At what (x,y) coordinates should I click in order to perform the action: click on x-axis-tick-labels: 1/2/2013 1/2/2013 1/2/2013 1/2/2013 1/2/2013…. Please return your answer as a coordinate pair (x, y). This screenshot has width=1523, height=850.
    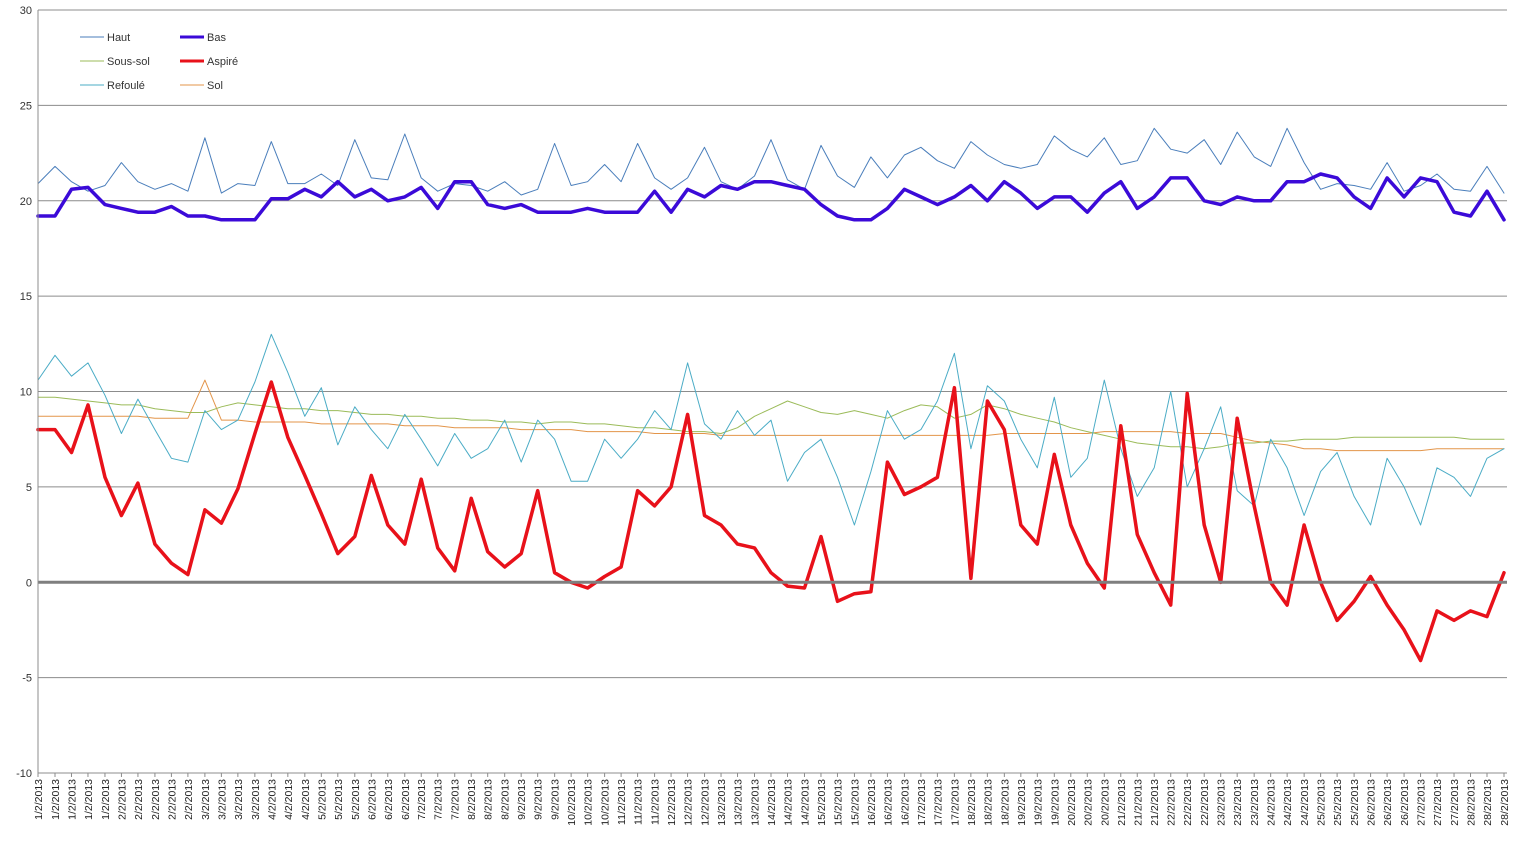
    Looking at the image, I should click on (772, 802).